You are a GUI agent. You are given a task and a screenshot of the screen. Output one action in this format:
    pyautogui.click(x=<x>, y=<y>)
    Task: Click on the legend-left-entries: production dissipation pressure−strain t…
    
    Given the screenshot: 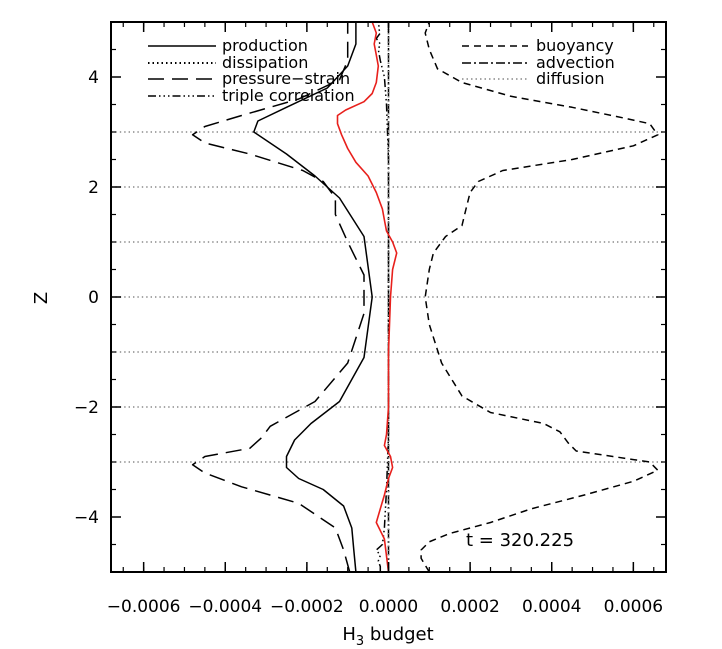 What is the action you would take?
    pyautogui.click(x=251, y=70)
    